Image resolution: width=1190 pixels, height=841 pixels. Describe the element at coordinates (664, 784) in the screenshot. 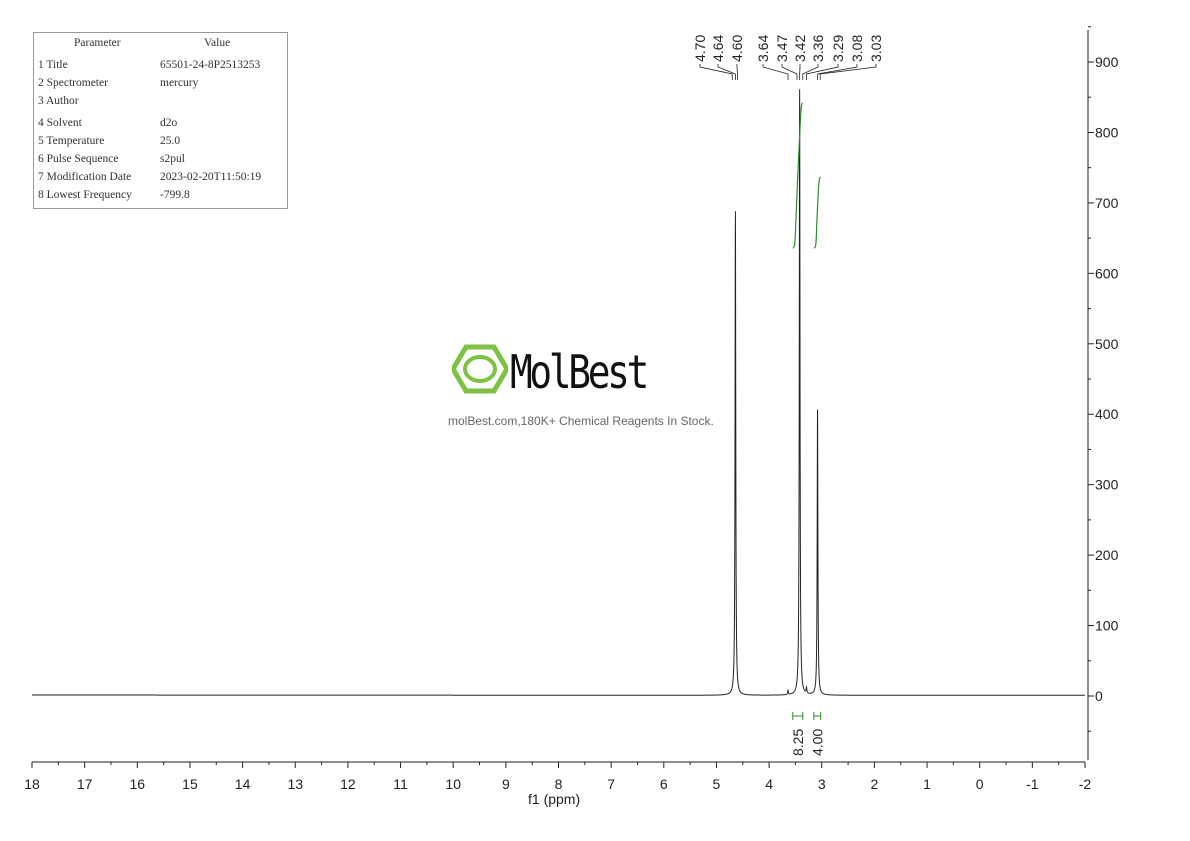

I see `x-tick-label: 6` at that location.